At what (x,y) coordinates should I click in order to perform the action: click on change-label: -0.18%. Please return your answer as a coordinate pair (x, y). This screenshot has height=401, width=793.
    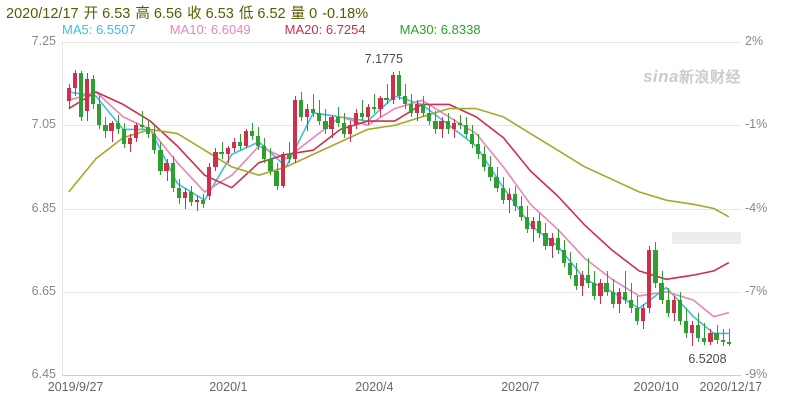
    Looking at the image, I should click on (345, 14).